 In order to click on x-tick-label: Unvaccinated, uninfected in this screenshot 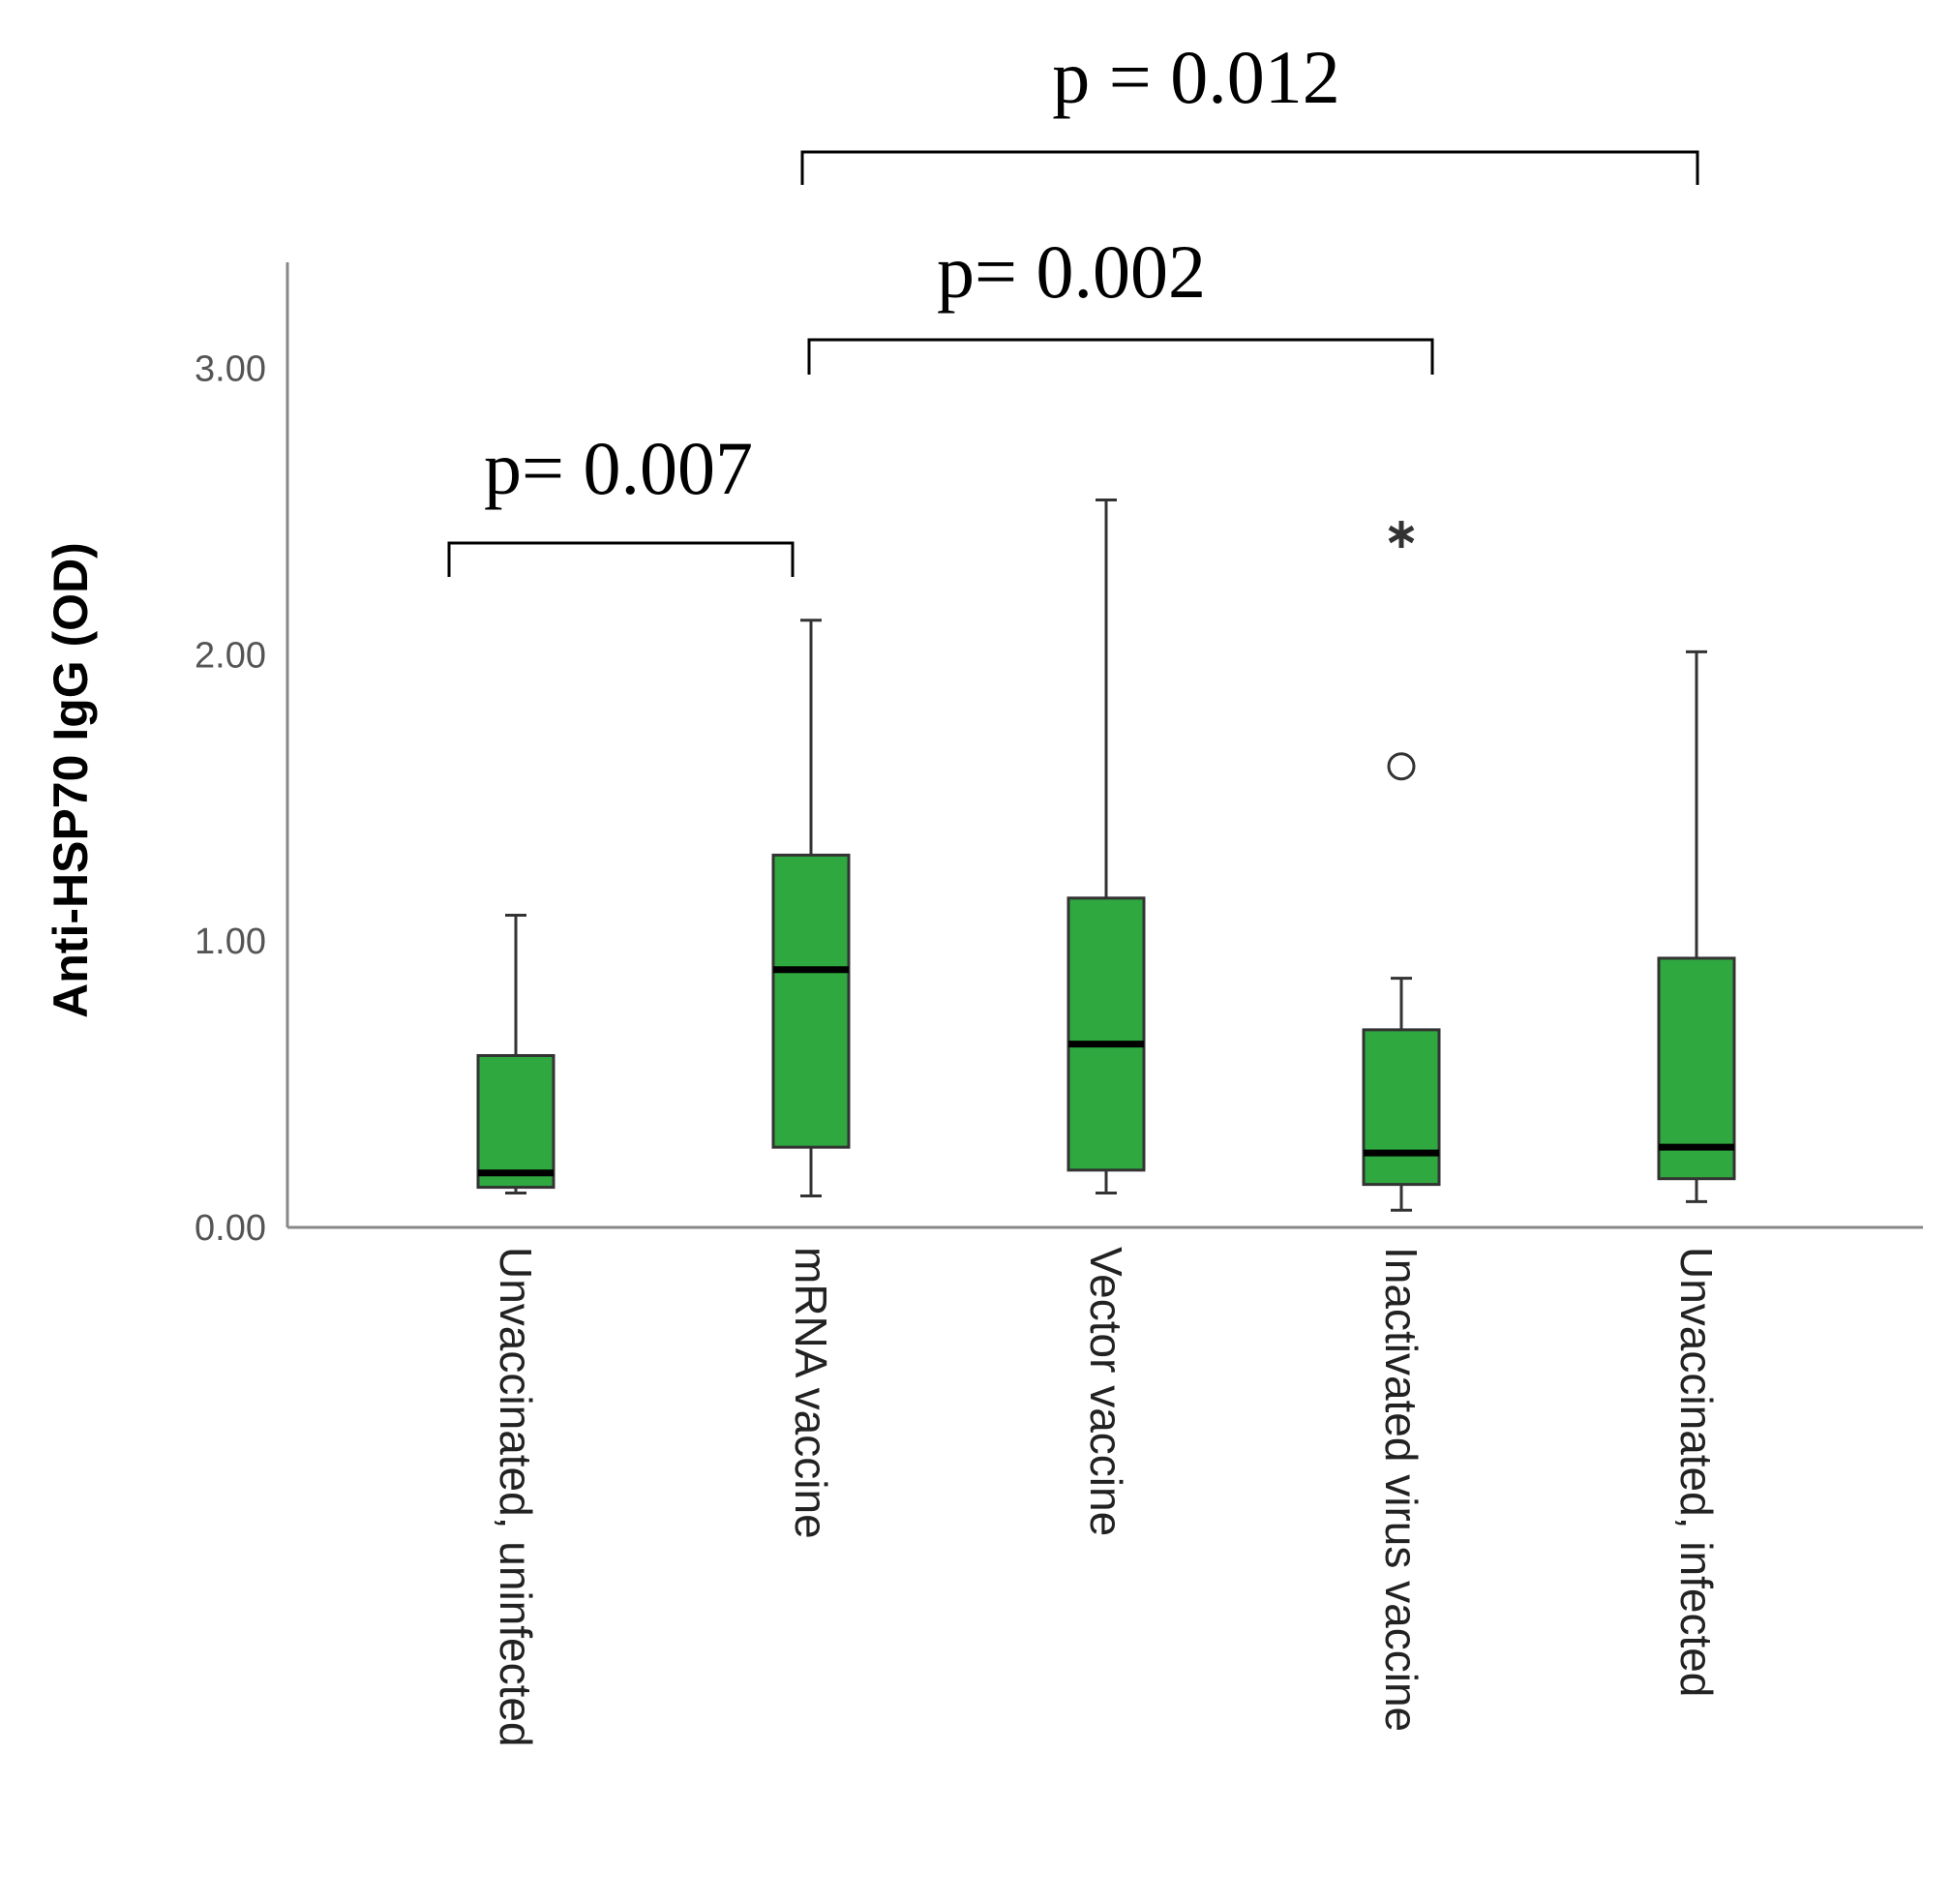, I will do `click(516, 1497)`.